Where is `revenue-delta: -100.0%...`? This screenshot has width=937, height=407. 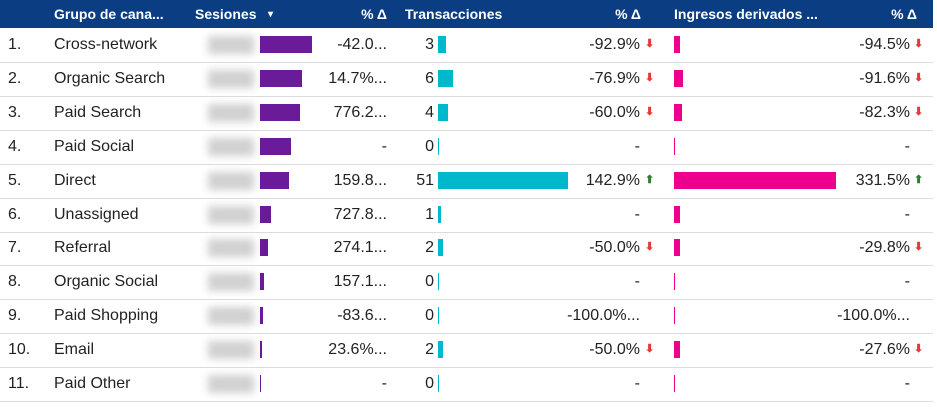
revenue-delta: -100.0%... is located at coordinates (873, 316).